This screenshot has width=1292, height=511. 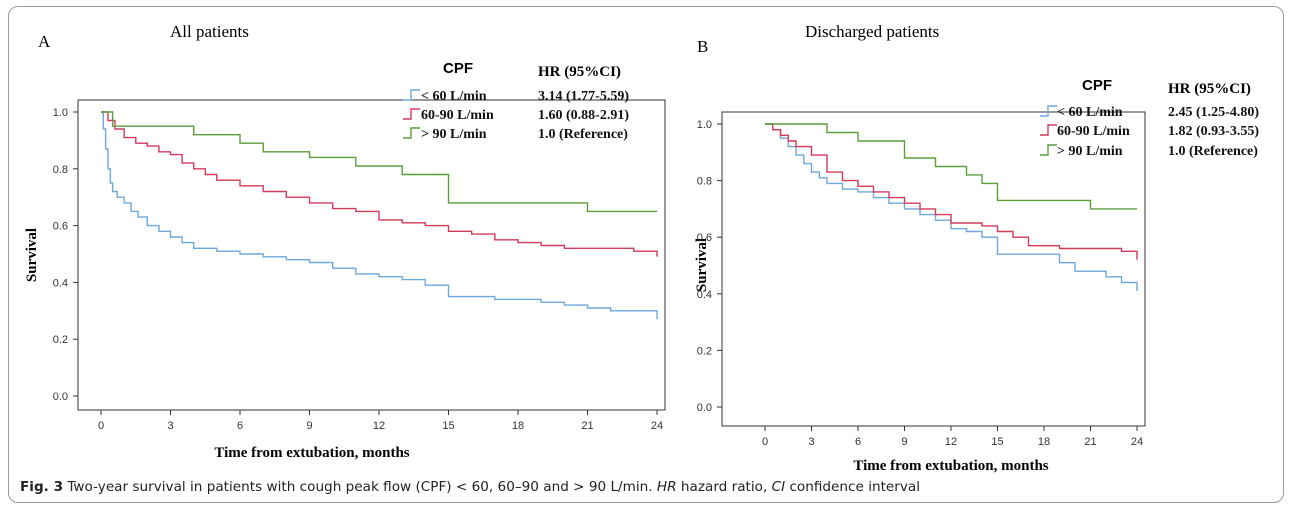 I want to click on y-axis-label-a: Survival, so click(x=32, y=255).